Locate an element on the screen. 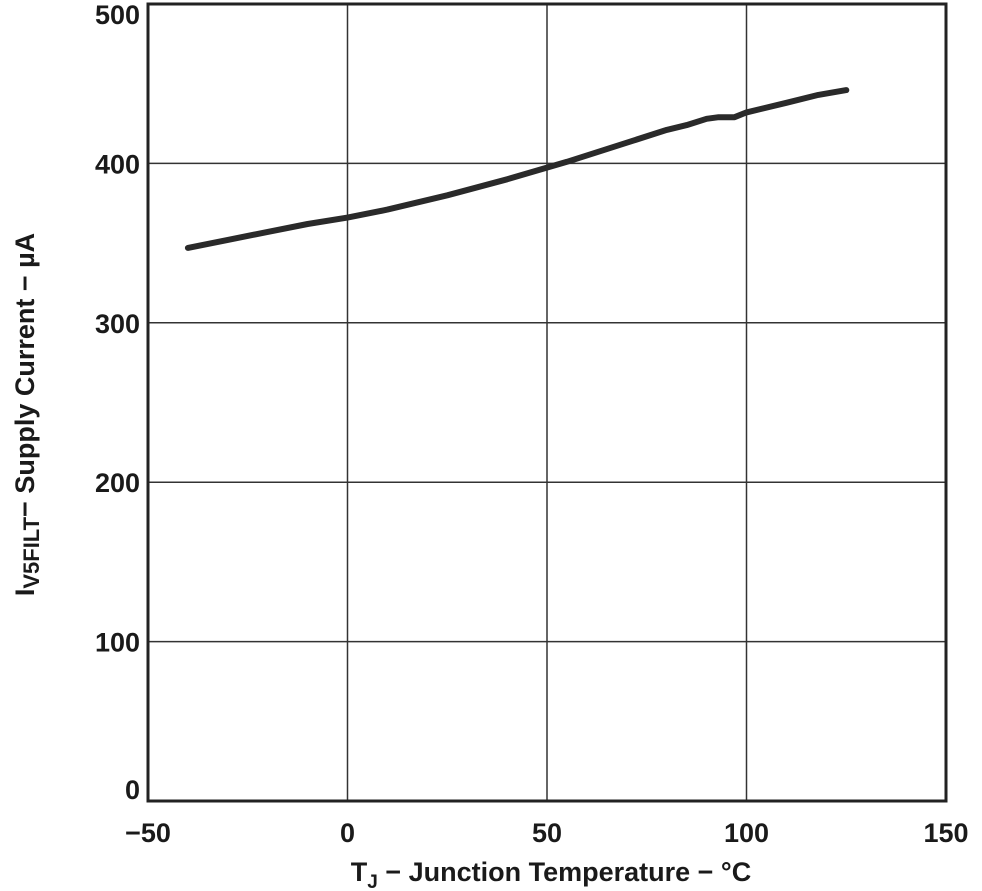 This screenshot has height=891, width=982. y-tick-label: 200 is located at coordinates (117, 483).